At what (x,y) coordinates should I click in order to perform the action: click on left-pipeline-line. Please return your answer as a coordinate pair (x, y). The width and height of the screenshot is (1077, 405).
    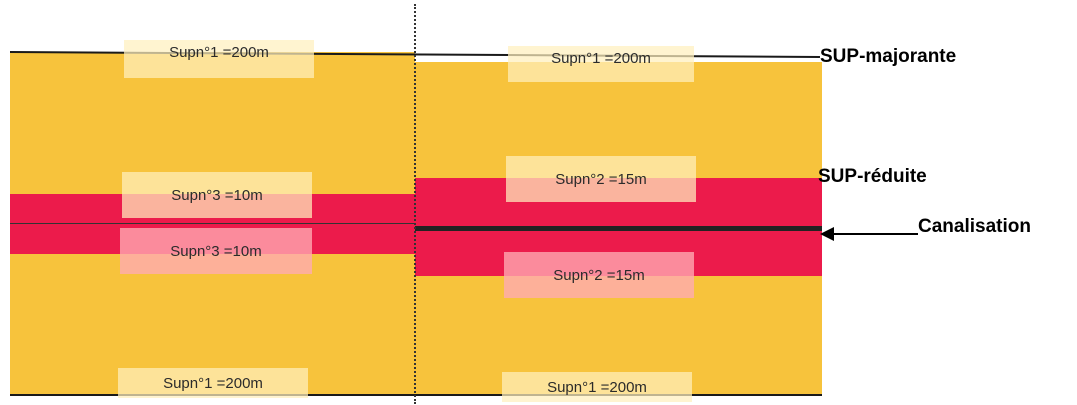
    Looking at the image, I should click on (212, 223).